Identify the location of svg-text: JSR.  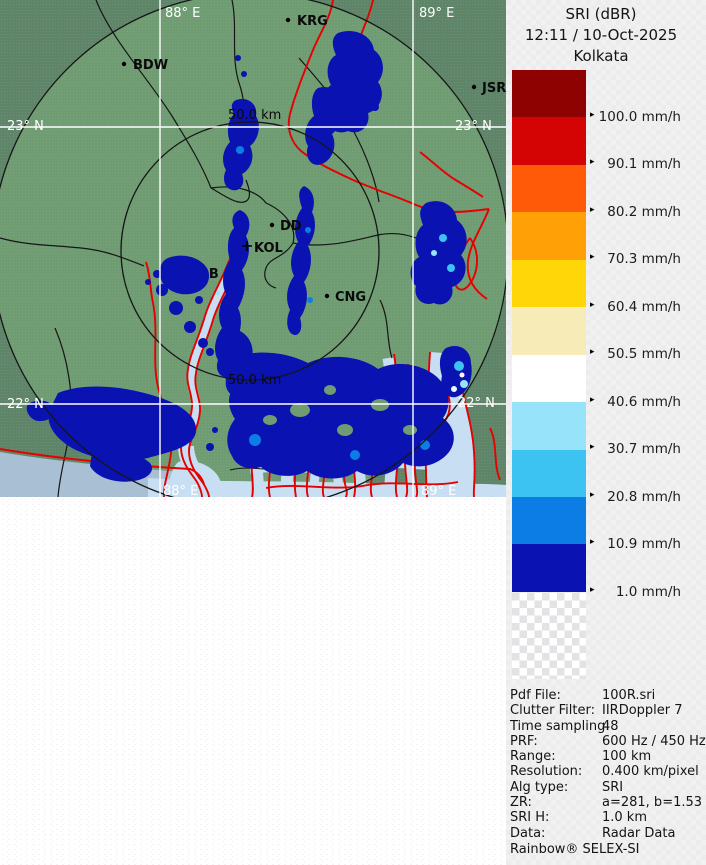
(493, 88).